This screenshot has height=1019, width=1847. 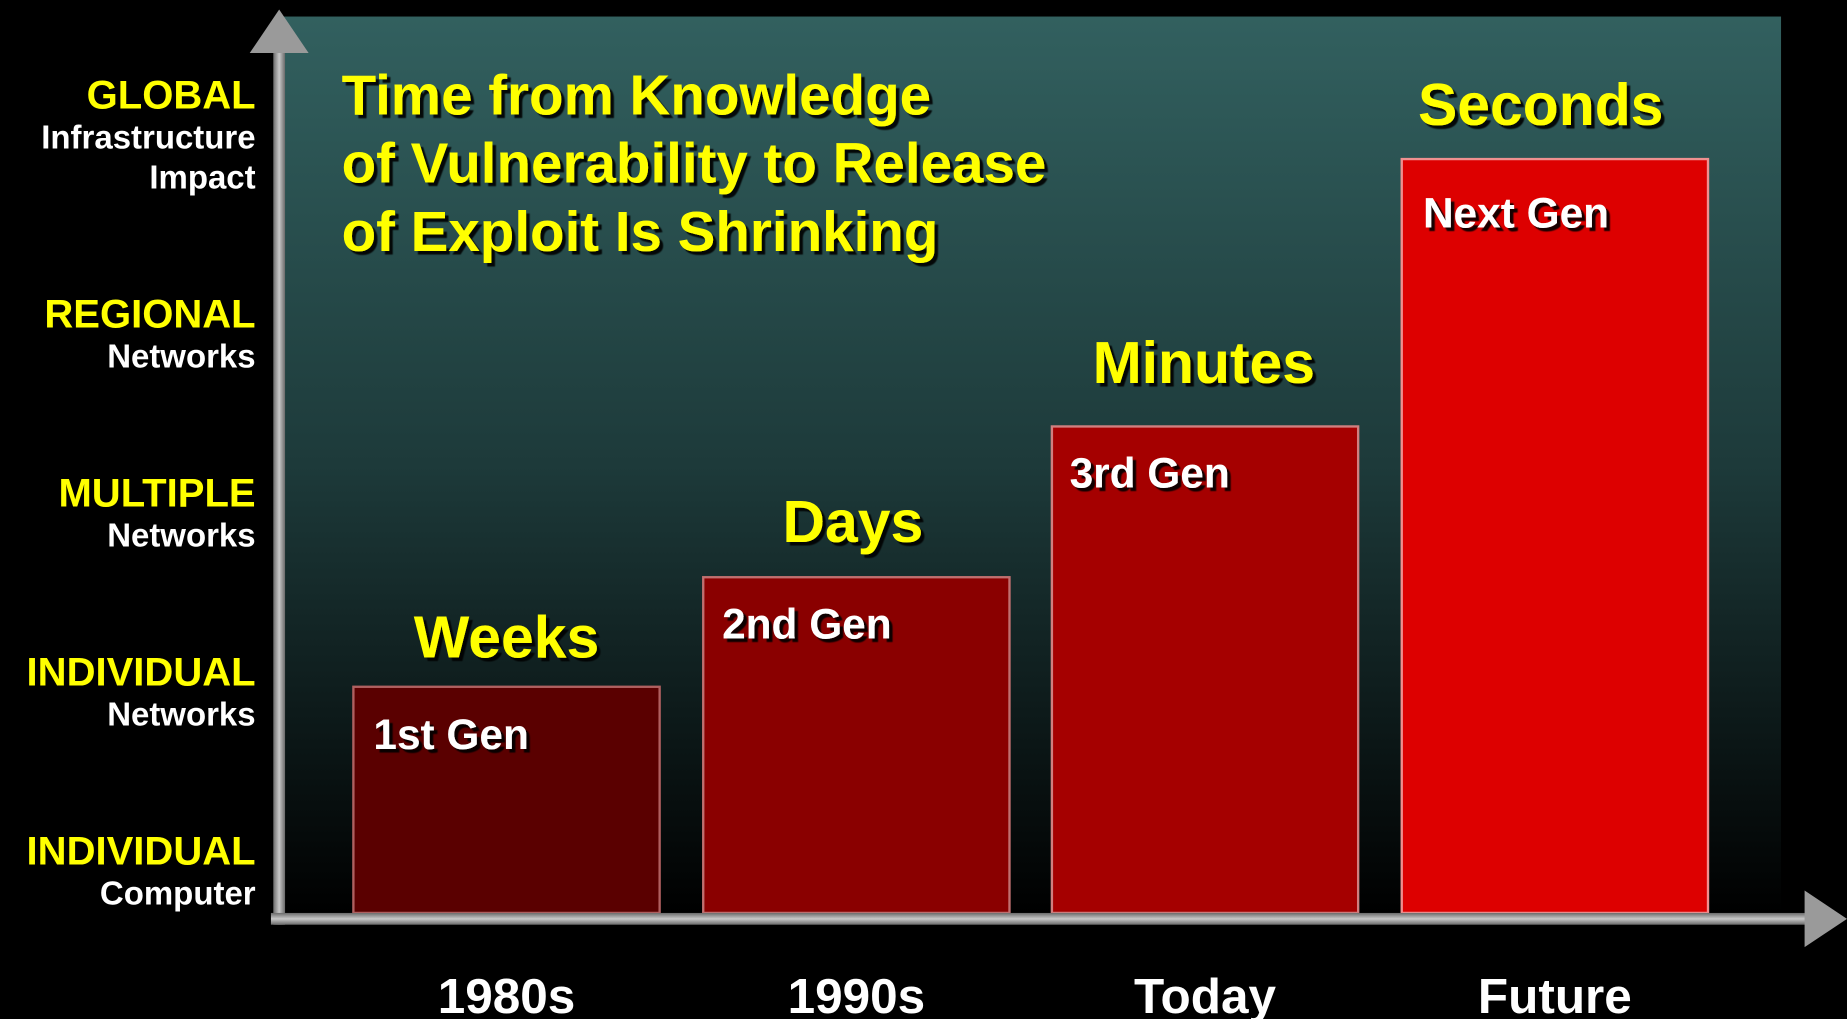 What do you see at coordinates (694, 163) in the screenshot?
I see `title-line: of Vulnerability to Release` at bounding box center [694, 163].